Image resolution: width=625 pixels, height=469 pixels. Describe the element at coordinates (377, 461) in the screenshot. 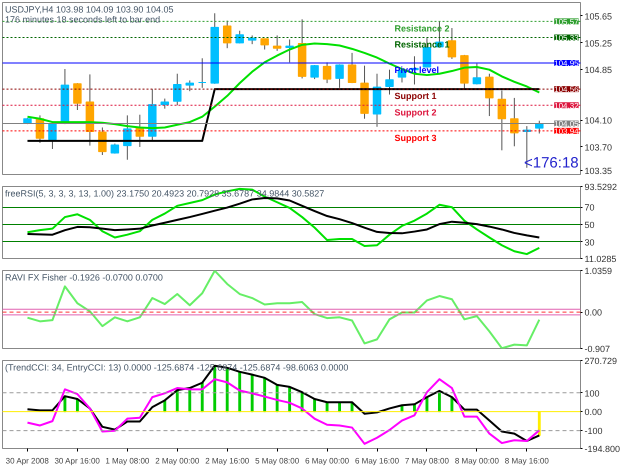

I see `x-tick-label: 6 May 16:00` at that location.